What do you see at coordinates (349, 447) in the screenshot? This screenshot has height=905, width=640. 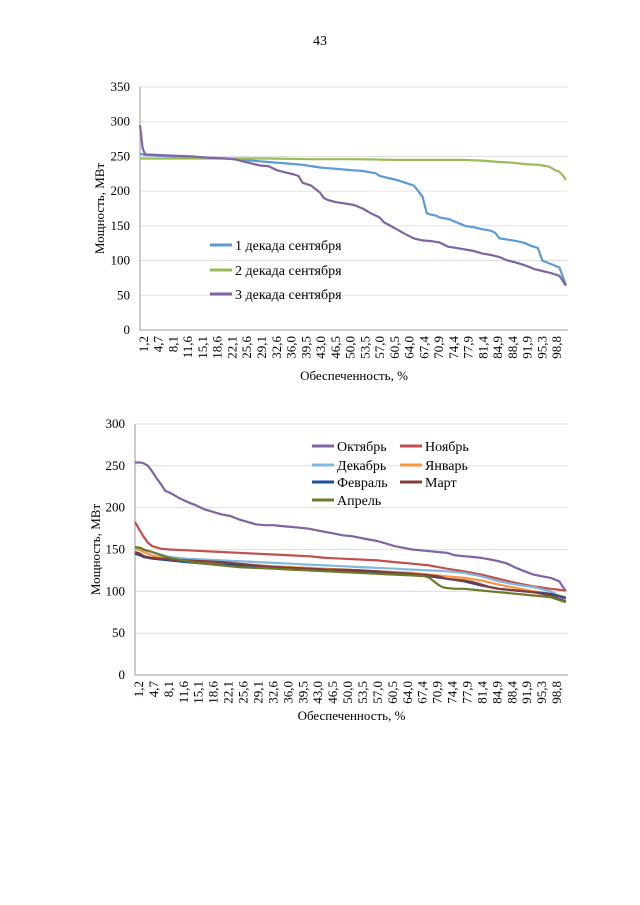 I see `legend-item: Октябрь` at bounding box center [349, 447].